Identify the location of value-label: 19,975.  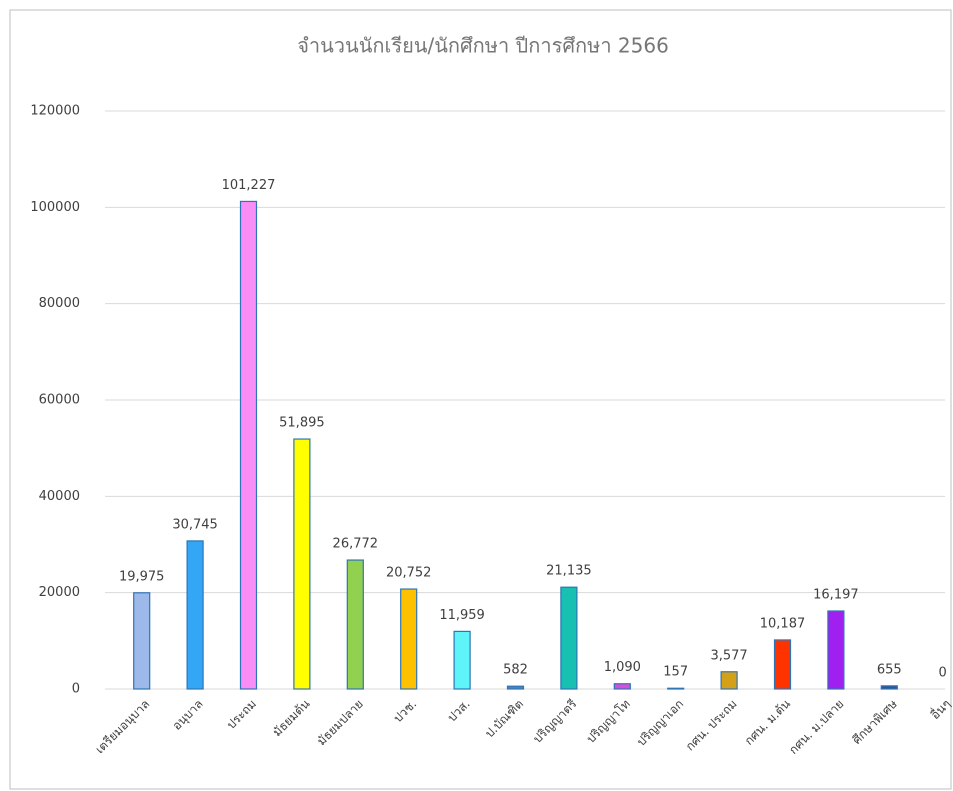
(142, 576).